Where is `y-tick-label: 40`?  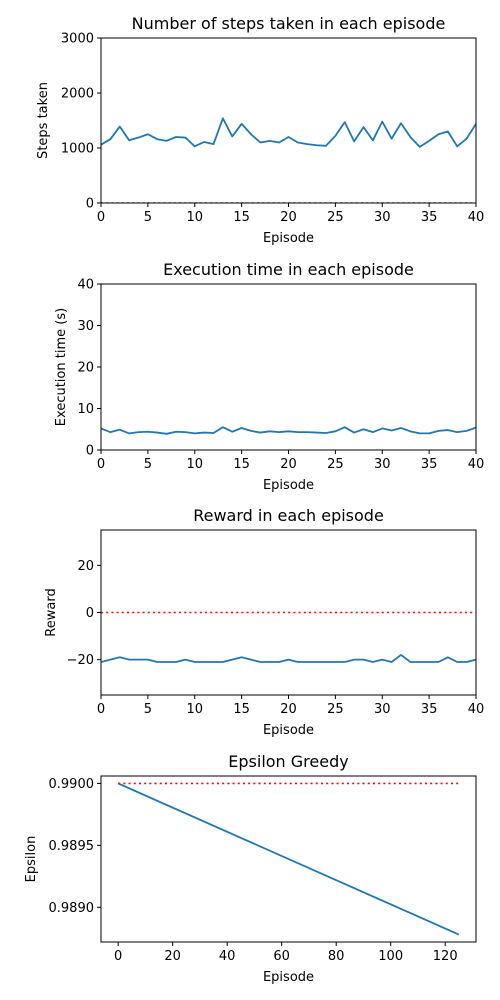
y-tick-label: 40 is located at coordinates (85, 285).